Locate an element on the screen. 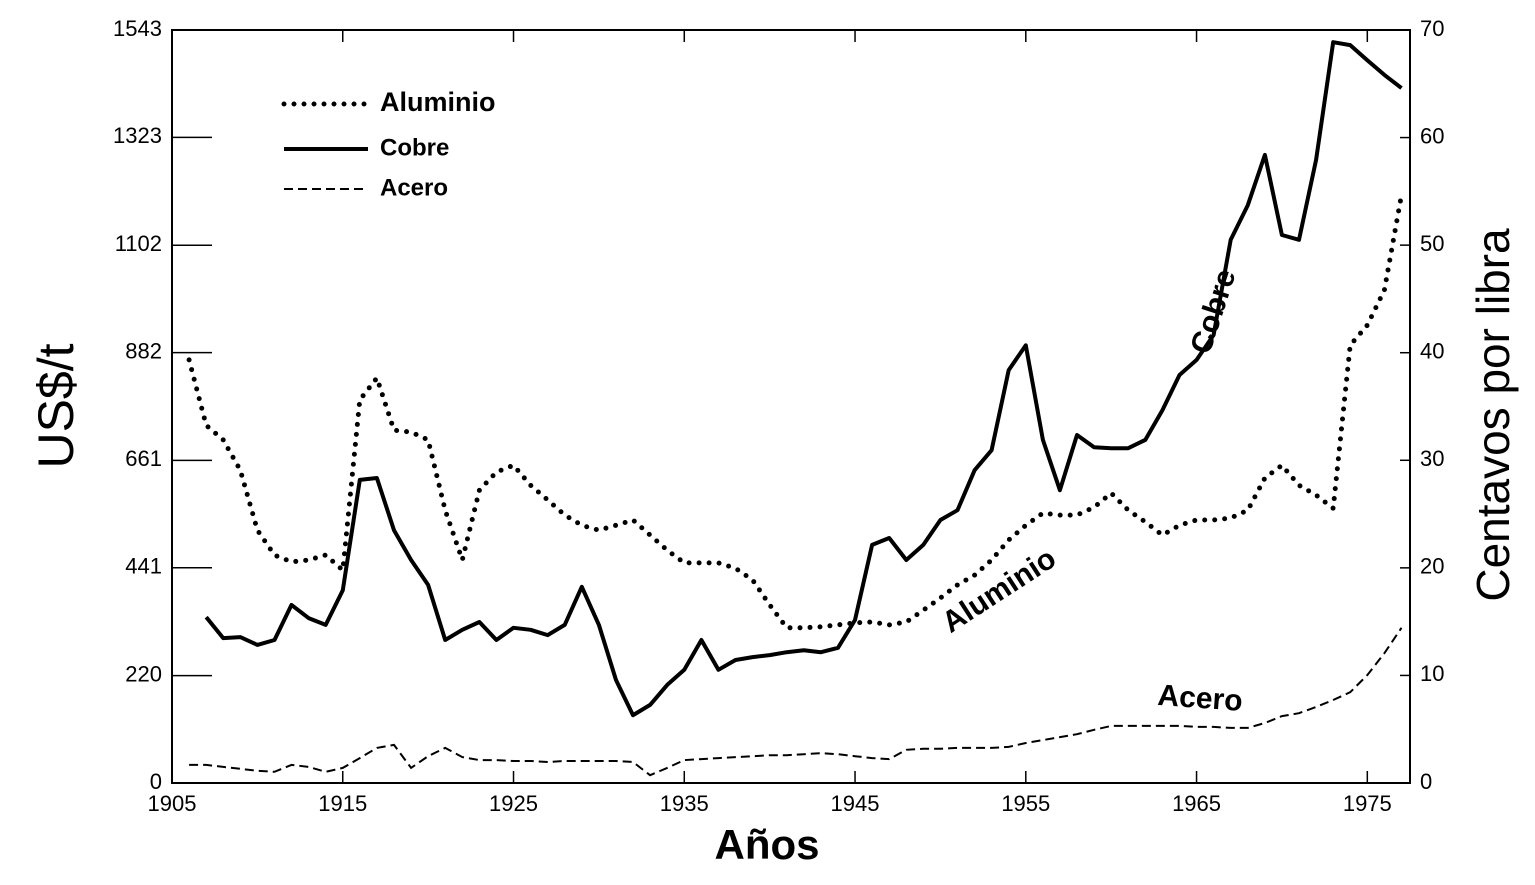  x-tick-label: 1935 is located at coordinates (684, 803).